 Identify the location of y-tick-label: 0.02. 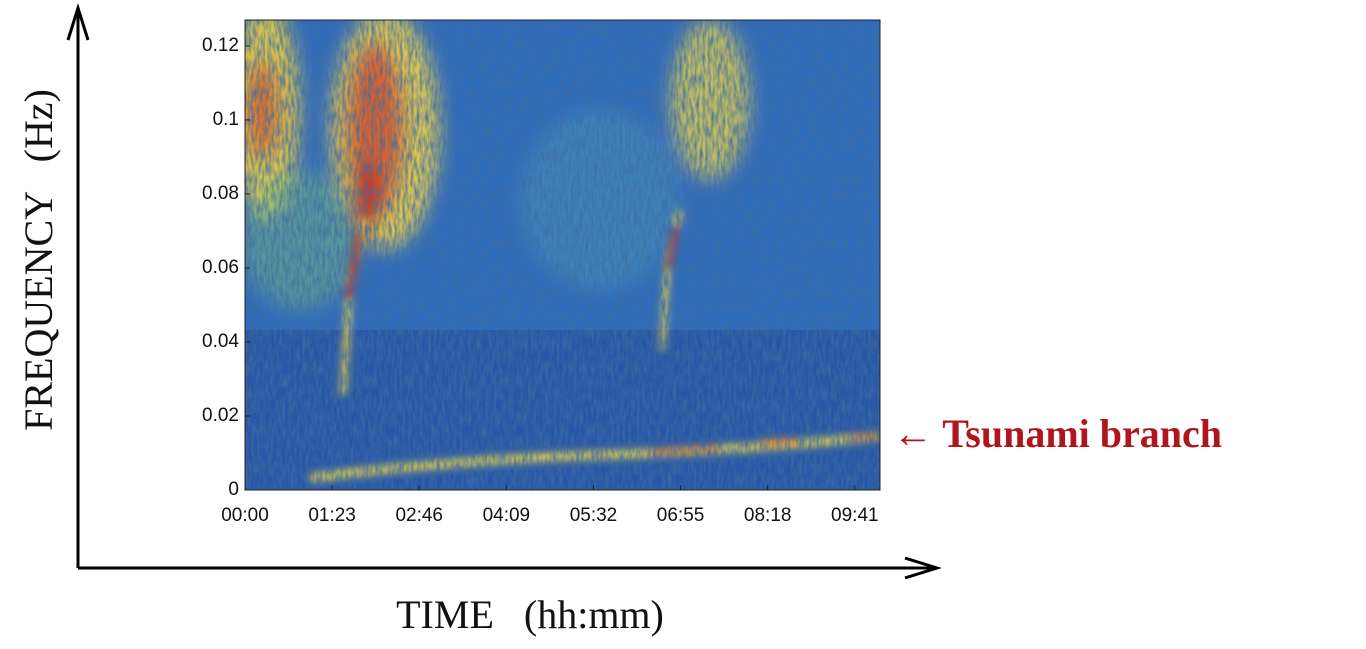
(220, 415).